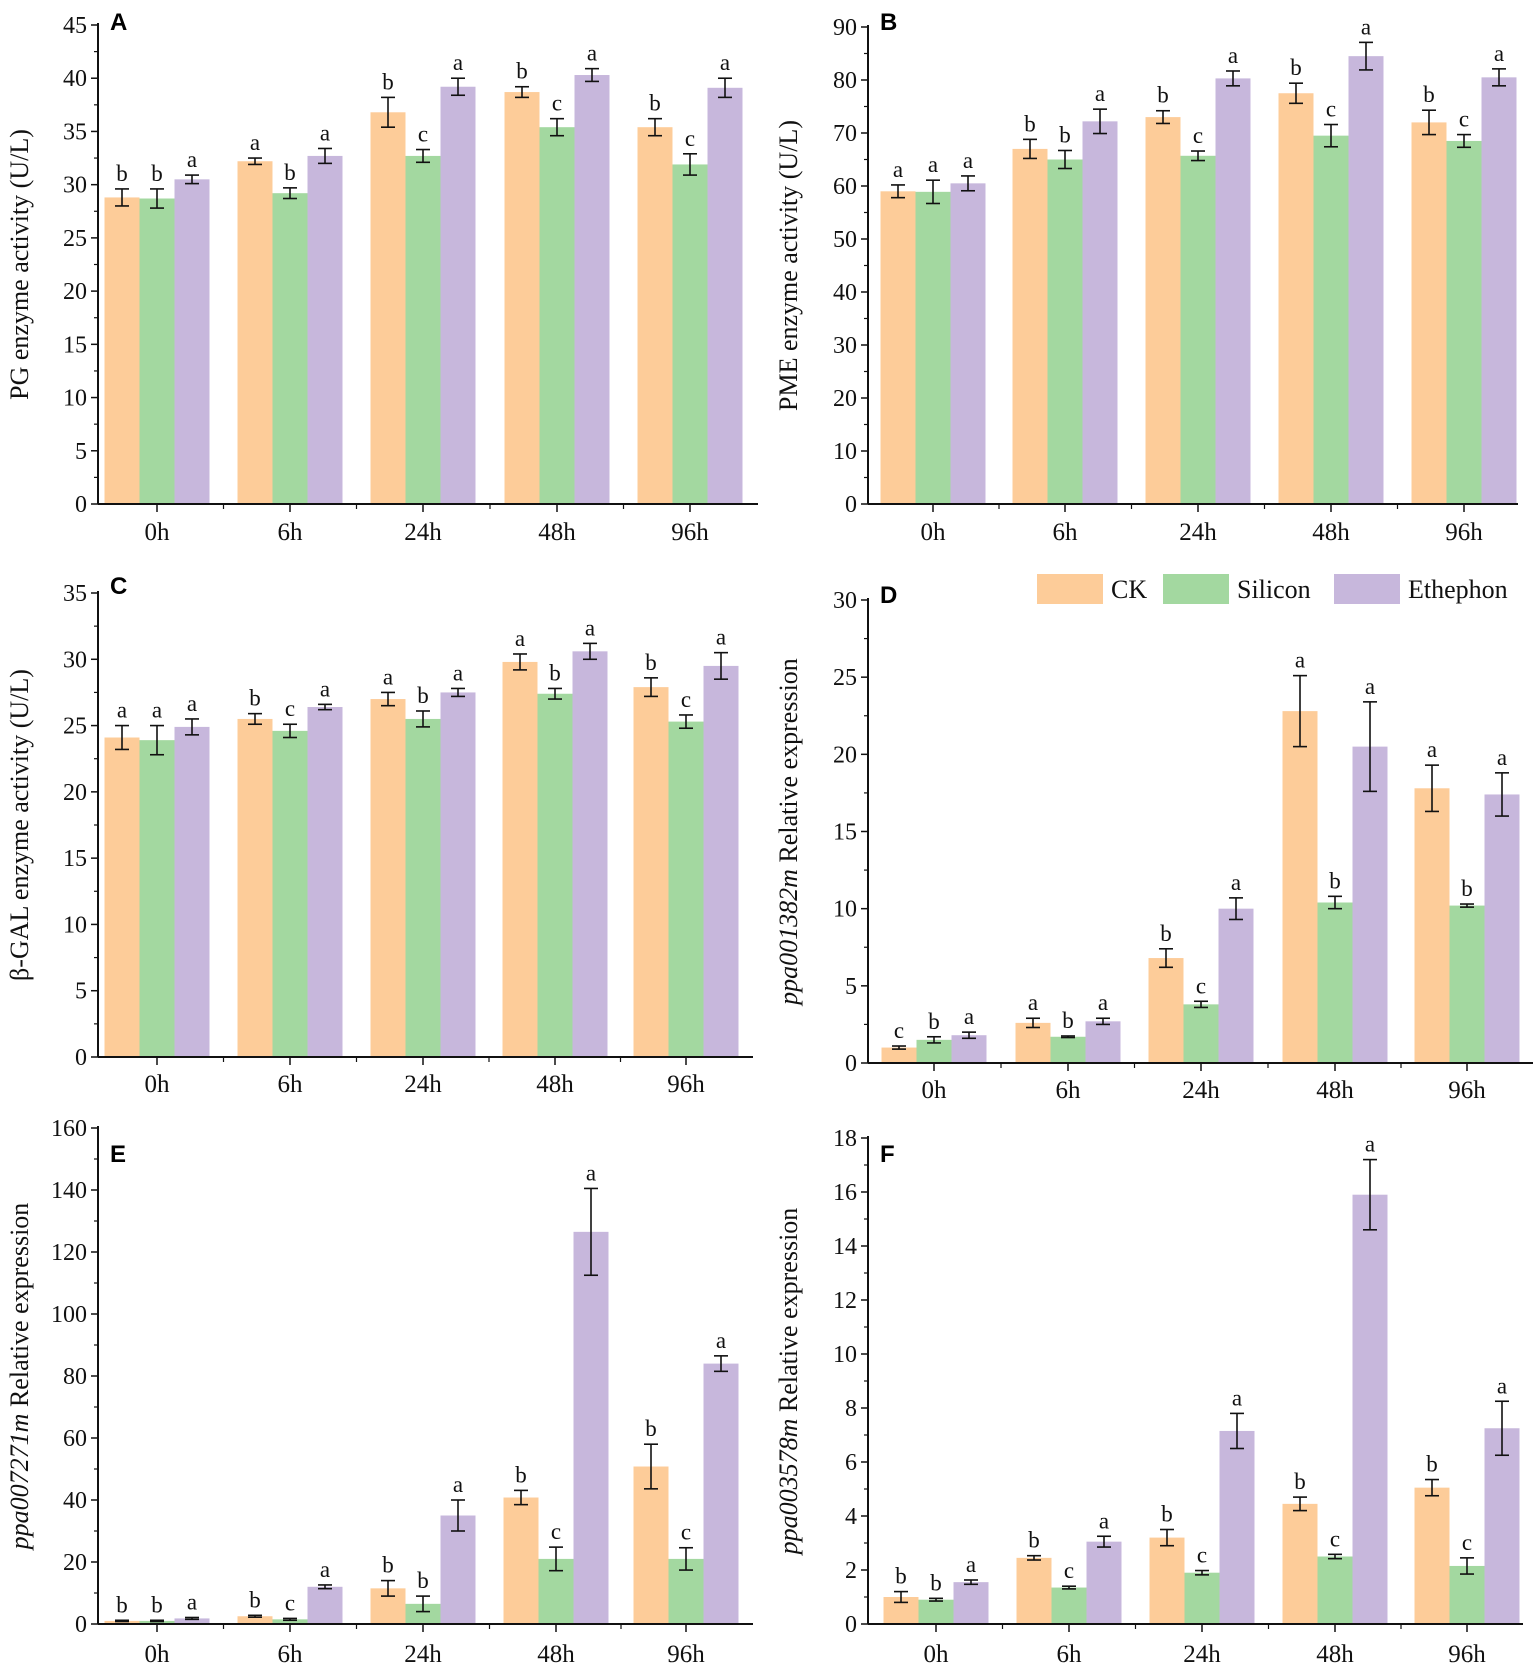 The image size is (1536, 1669). Describe the element at coordinates (1237, 589) in the screenshot. I see `legend-item-silicon: Silicon` at that location.